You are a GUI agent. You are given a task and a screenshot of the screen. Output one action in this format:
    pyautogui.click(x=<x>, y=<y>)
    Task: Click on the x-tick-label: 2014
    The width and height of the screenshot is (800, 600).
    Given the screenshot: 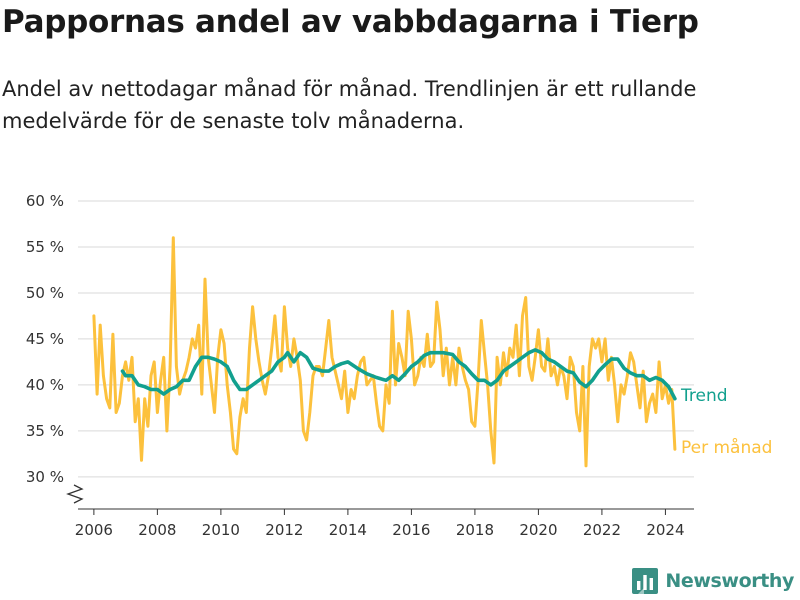 What is the action you would take?
    pyautogui.click(x=348, y=530)
    